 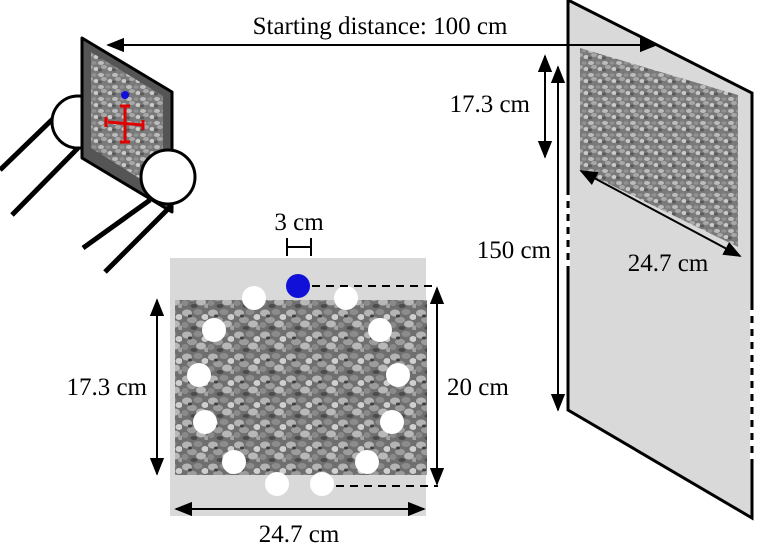 I want to click on screen-image-height-label: 17.3 cm, so click(x=489, y=104).